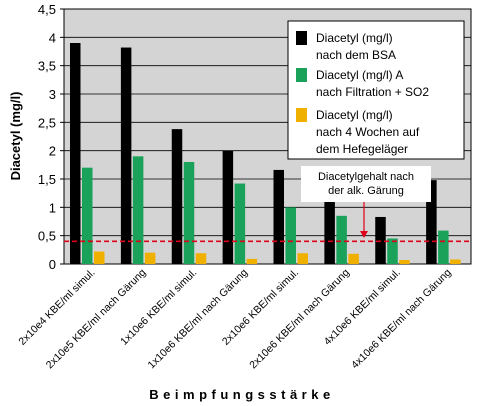 The width and height of the screenshot is (482, 406). Describe the element at coordinates (372, 92) in the screenshot. I see `legend-label-2: nach Filtration + SO2` at that location.